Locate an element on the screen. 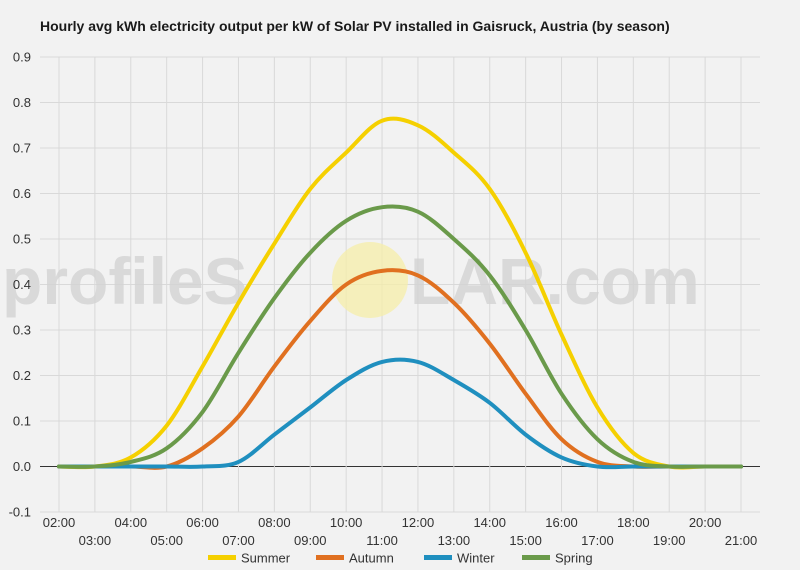  x-tick-label: 04:00 is located at coordinates (131, 522).